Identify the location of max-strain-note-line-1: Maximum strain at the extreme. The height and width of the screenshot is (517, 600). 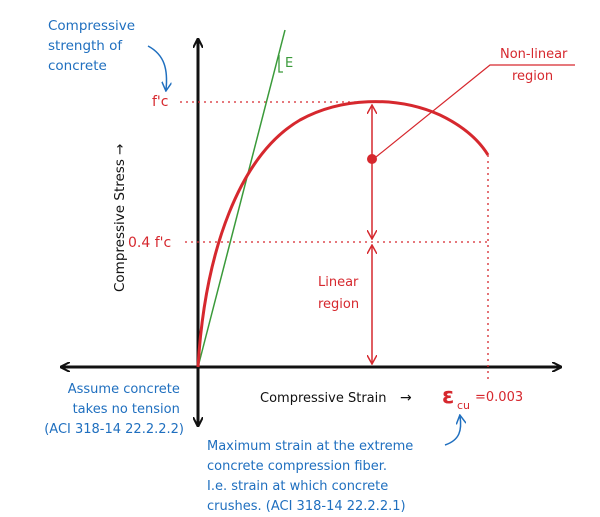
(310, 446).